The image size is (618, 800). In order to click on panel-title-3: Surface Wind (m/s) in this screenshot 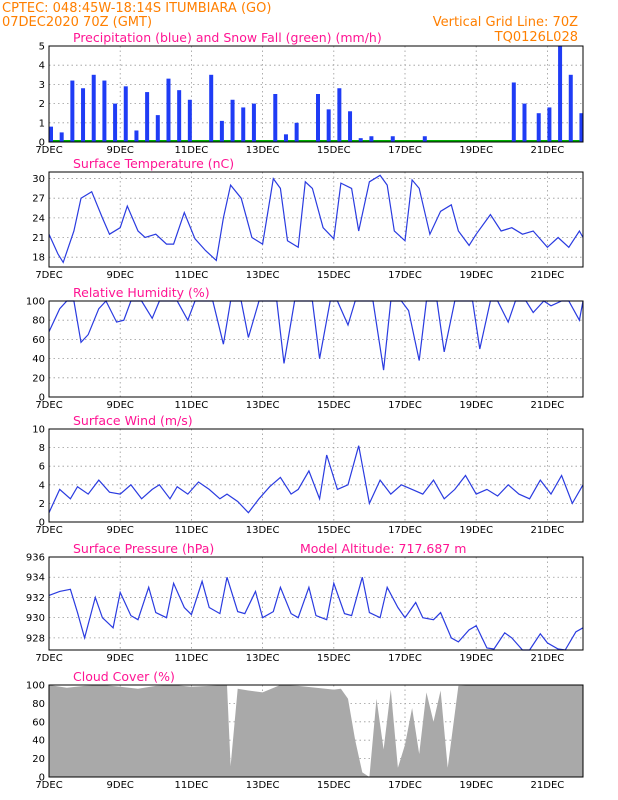, I will do `click(133, 420)`.